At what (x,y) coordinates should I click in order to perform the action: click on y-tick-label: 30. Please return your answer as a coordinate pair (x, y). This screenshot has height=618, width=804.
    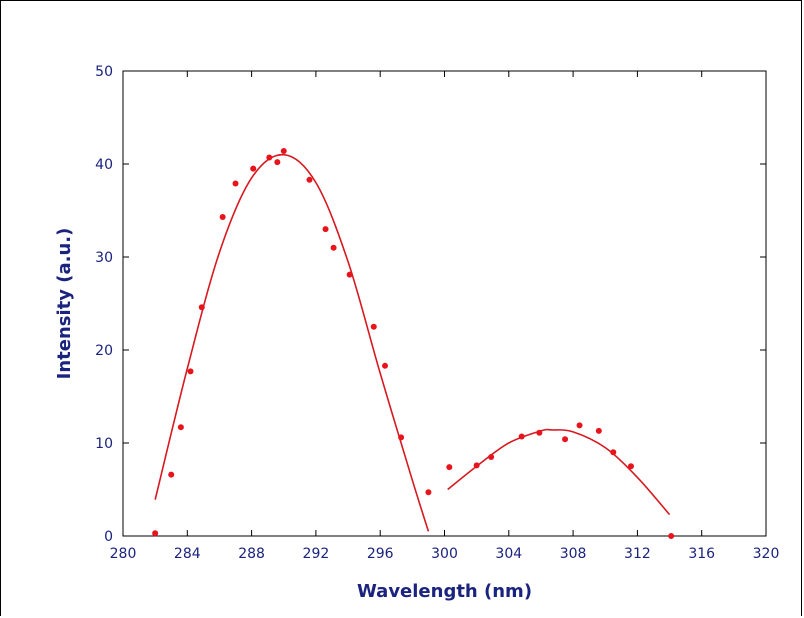
    Looking at the image, I should click on (104, 258).